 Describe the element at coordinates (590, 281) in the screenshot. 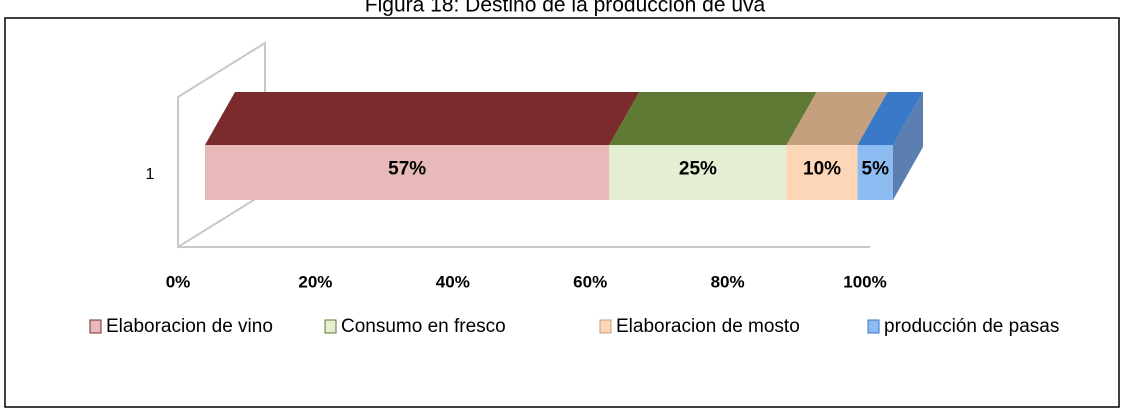

I see `x-tick-label: 60%` at that location.